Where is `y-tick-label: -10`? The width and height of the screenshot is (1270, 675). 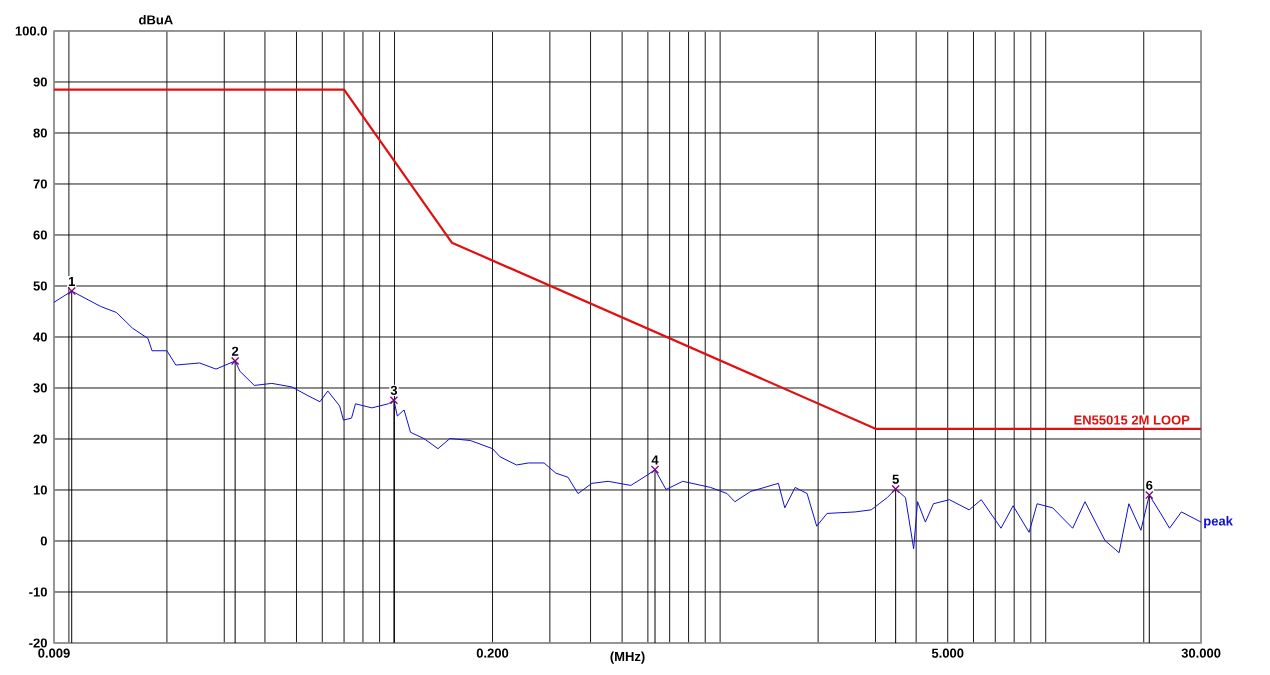 y-tick-label: -10 is located at coordinates (38, 592).